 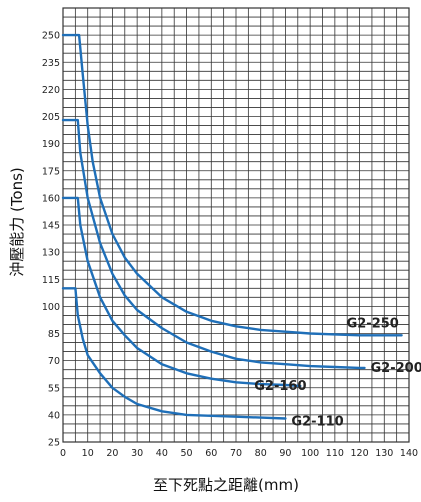 What do you see at coordinates (187, 453) in the screenshot?
I see `x-tick-label: 50` at bounding box center [187, 453].